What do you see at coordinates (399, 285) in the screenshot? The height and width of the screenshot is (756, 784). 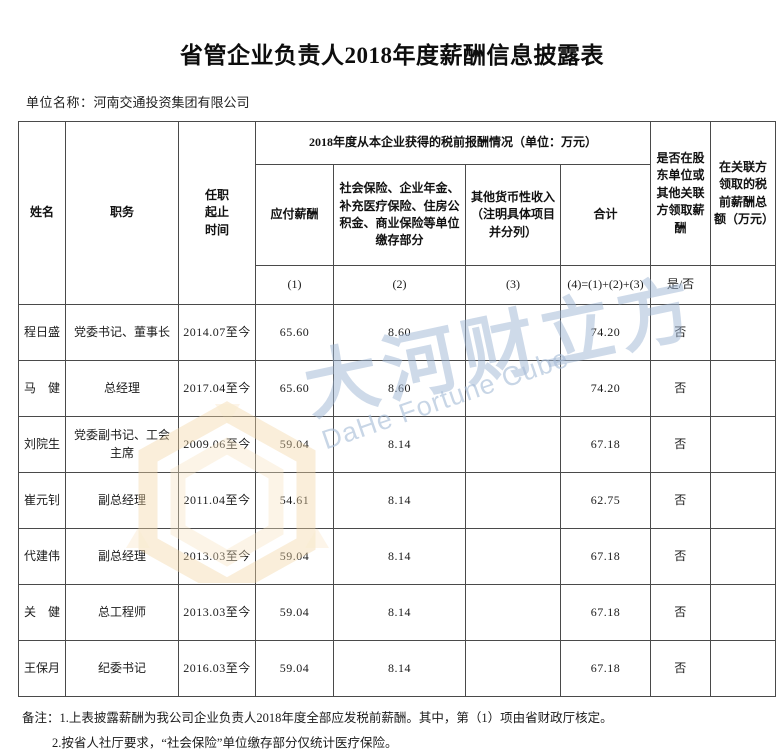 I see `number-insurance: (2)` at bounding box center [399, 285].